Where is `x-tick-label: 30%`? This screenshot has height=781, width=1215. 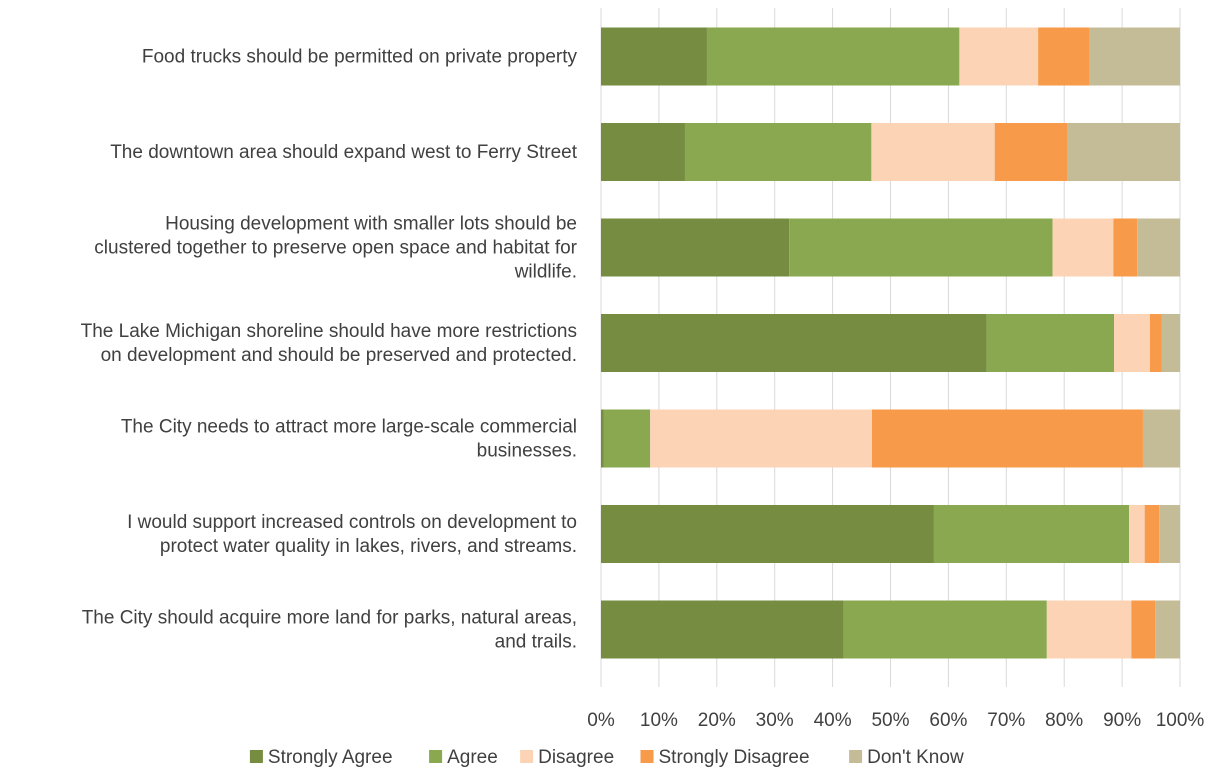 x-tick-label: 30% is located at coordinates (775, 720).